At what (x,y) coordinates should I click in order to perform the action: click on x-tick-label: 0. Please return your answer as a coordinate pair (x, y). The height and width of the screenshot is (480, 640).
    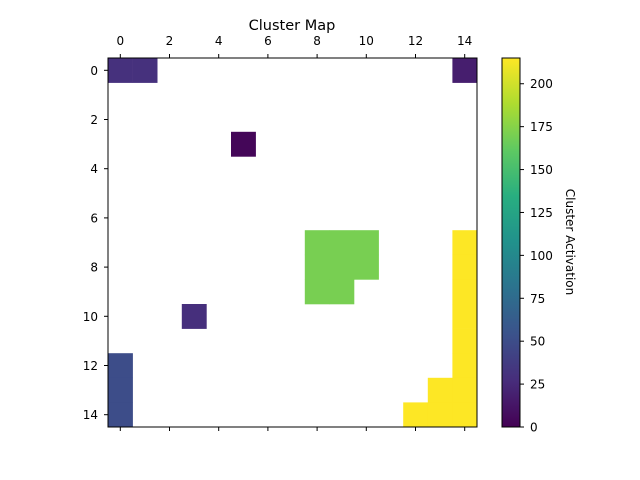
    Looking at the image, I should click on (120, 41).